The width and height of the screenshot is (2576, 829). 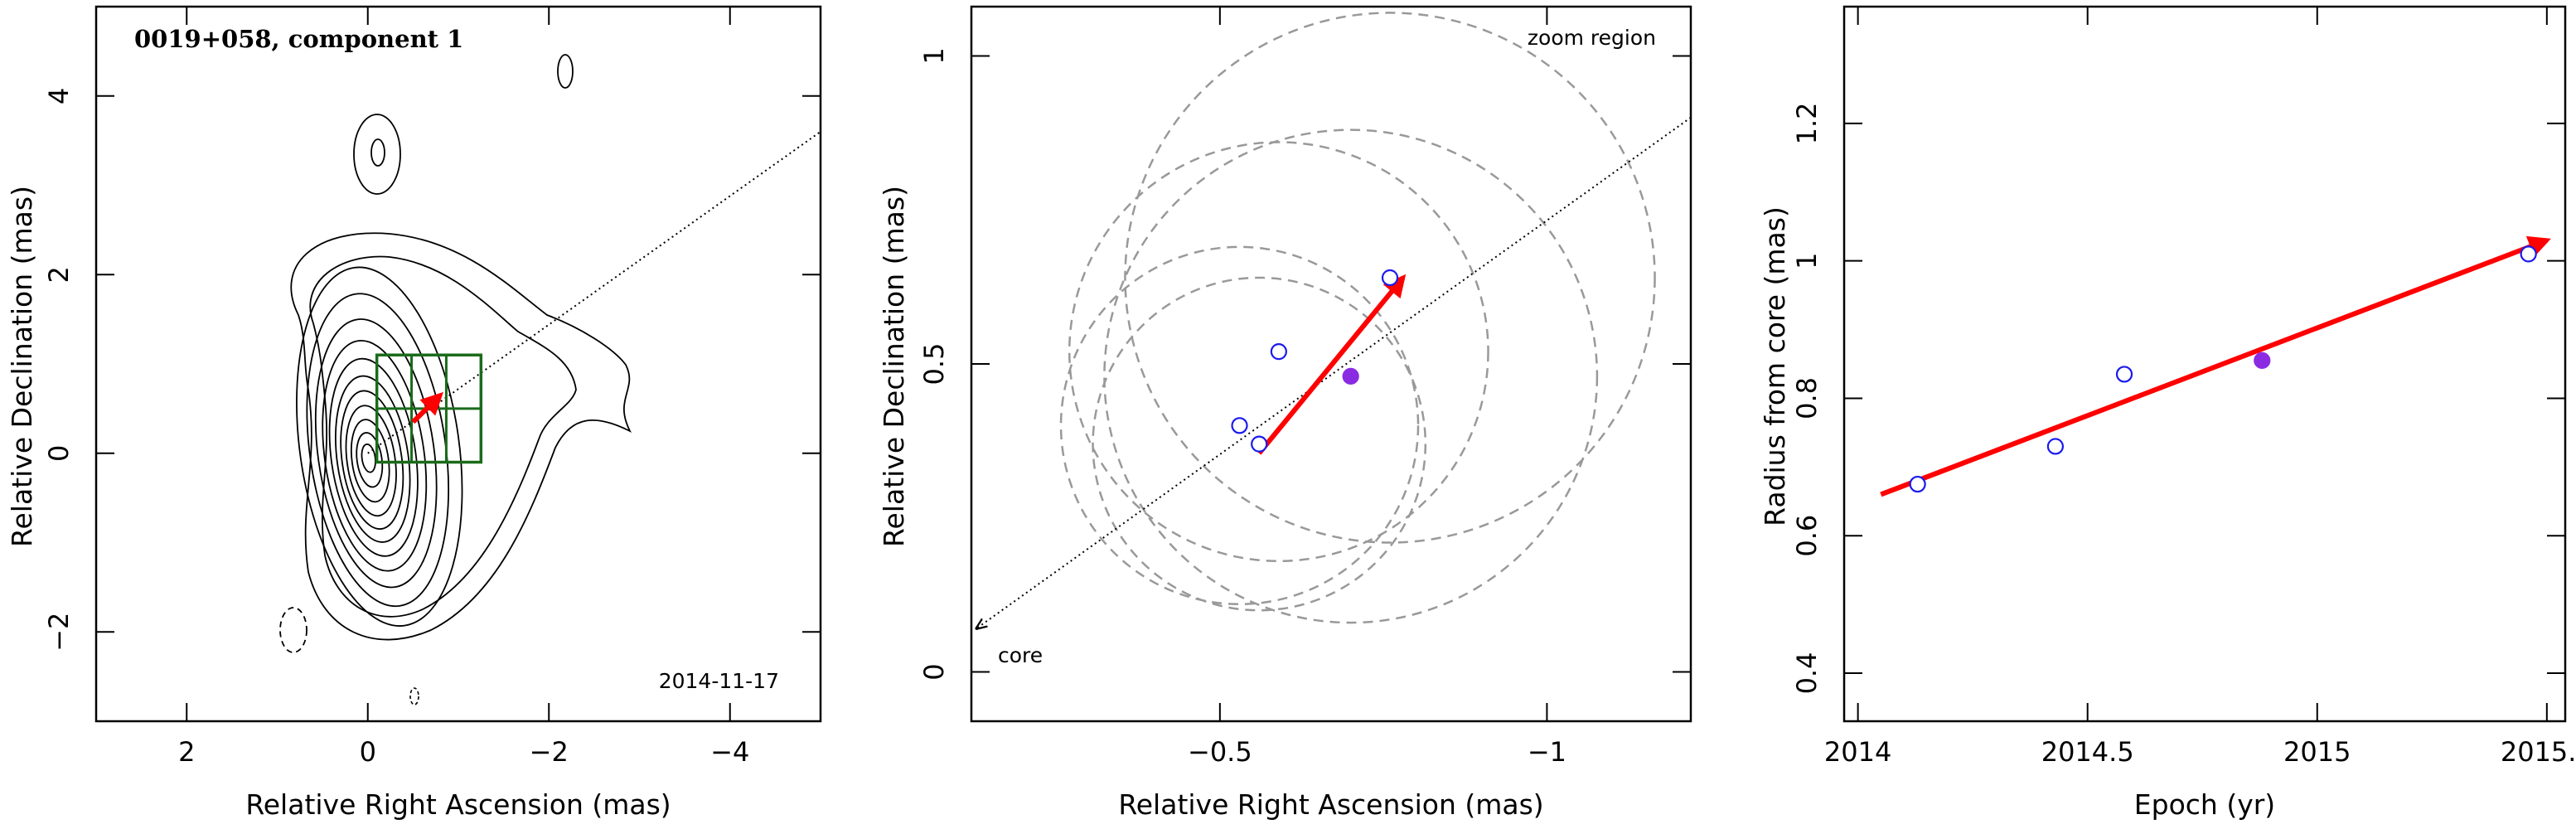 What do you see at coordinates (1807, 398) in the screenshot?
I see `panel3-y-tick-label: 0.8` at bounding box center [1807, 398].